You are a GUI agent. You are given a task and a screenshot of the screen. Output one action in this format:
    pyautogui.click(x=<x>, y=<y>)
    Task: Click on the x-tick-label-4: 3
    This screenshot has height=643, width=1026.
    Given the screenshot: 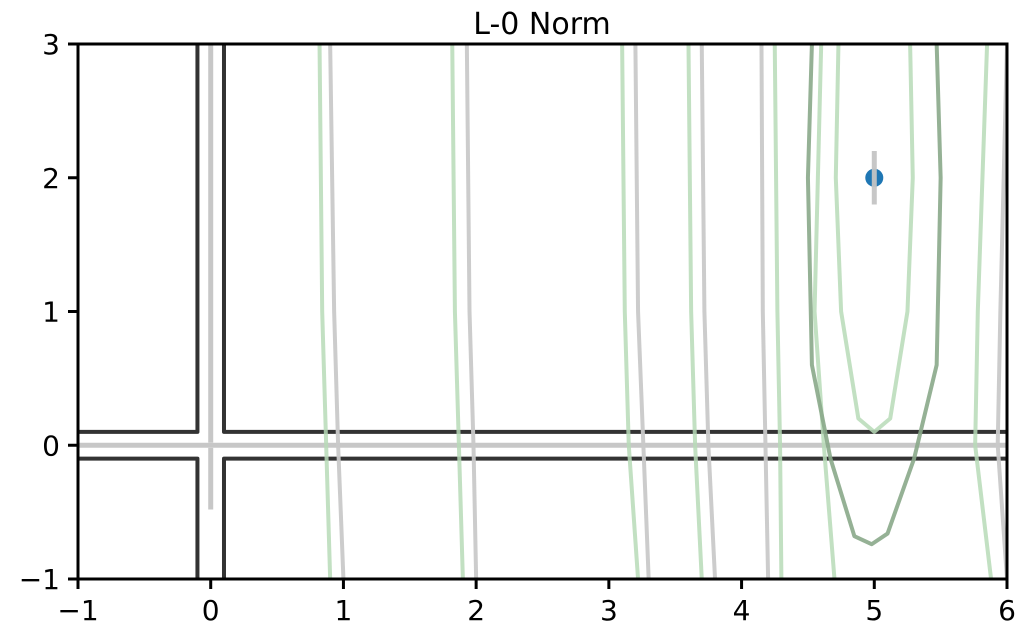 What is the action you would take?
    pyautogui.click(x=609, y=610)
    